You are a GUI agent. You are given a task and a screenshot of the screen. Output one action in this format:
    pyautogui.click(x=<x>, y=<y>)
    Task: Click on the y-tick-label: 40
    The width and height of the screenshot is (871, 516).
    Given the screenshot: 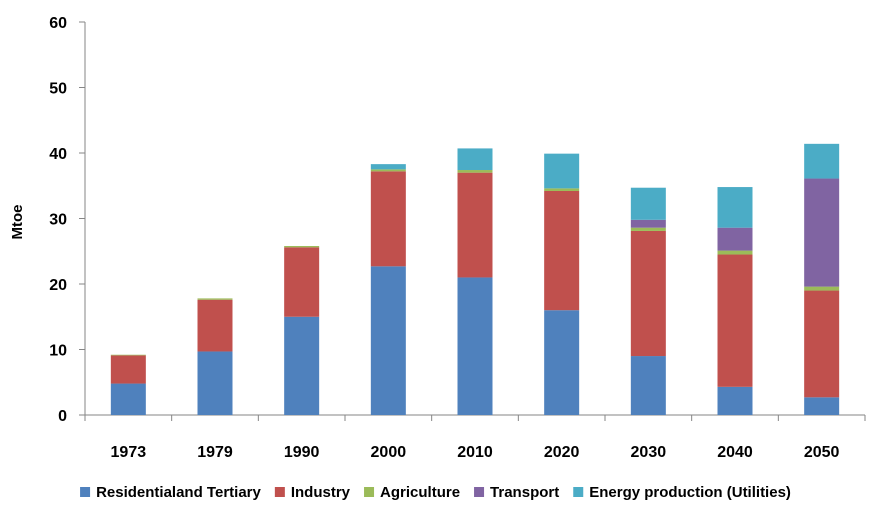 What is the action you would take?
    pyautogui.click(x=58, y=154)
    